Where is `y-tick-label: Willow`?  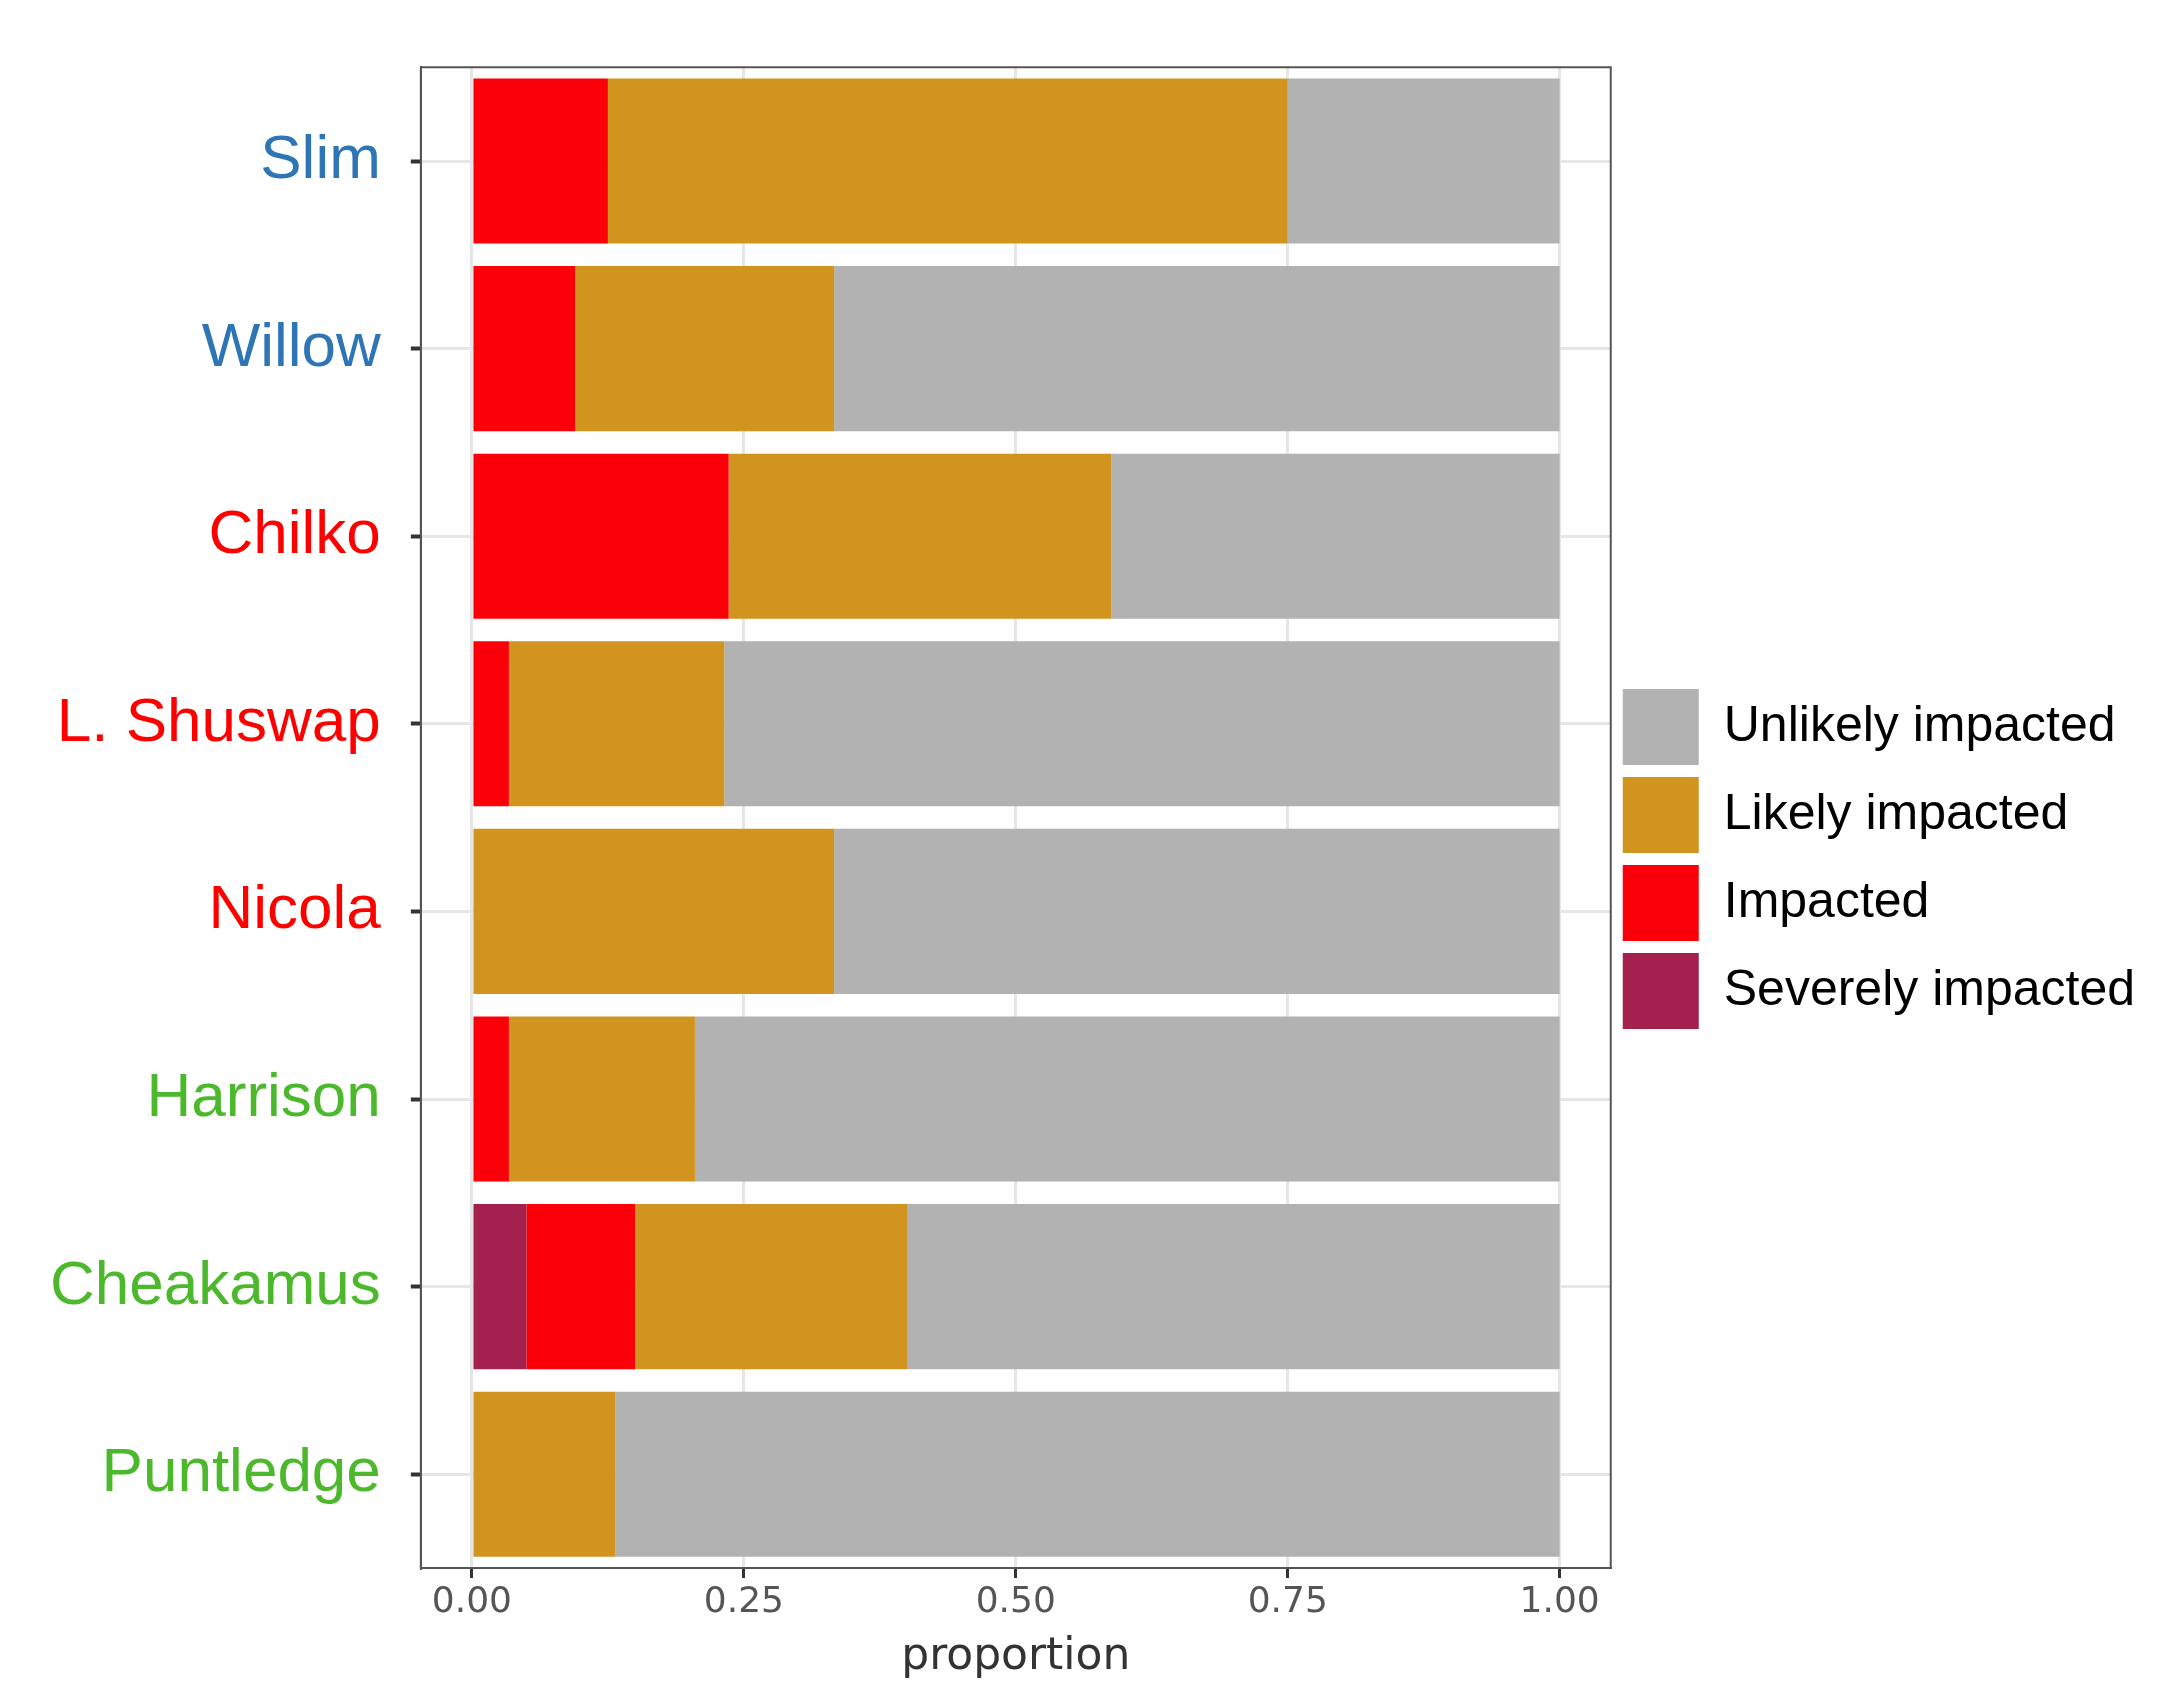
y-tick-label: Willow is located at coordinates (291, 344).